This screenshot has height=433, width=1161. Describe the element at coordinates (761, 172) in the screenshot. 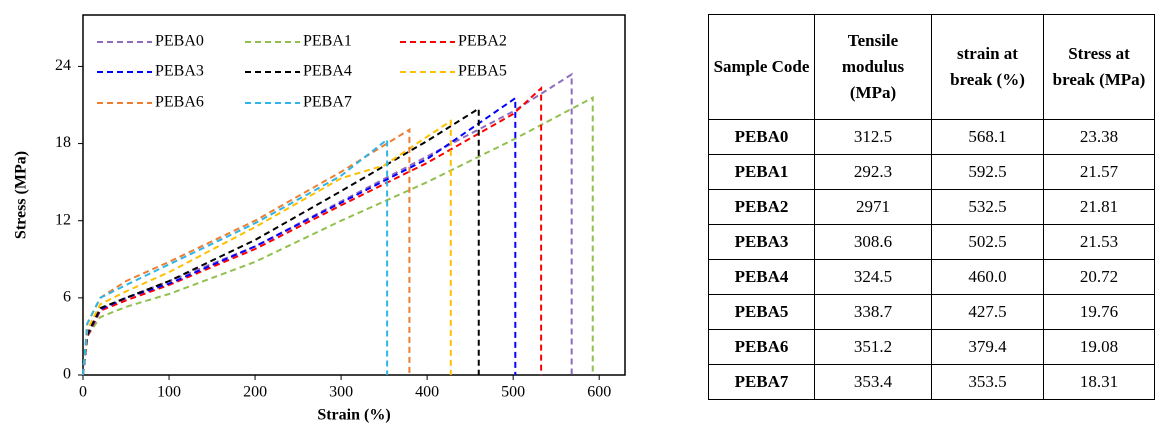

I see `table-cell: PEBA1` at that location.